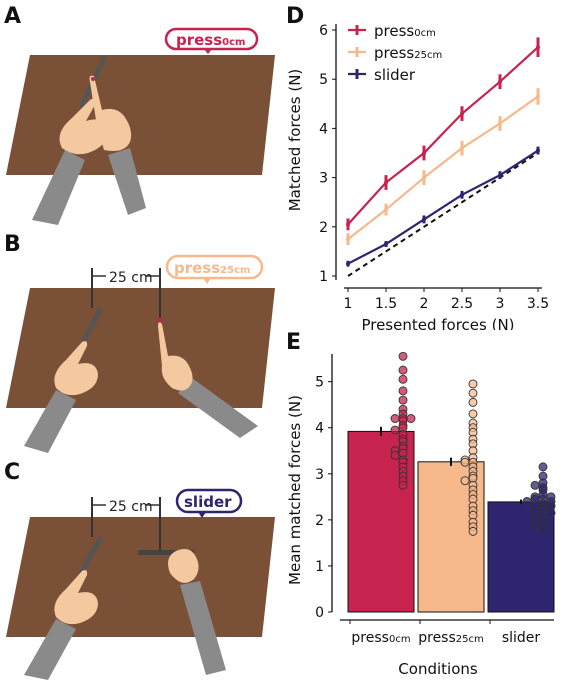 This screenshot has height=680, width=568. I want to click on press25cm-tag: press25cm, so click(214, 269).